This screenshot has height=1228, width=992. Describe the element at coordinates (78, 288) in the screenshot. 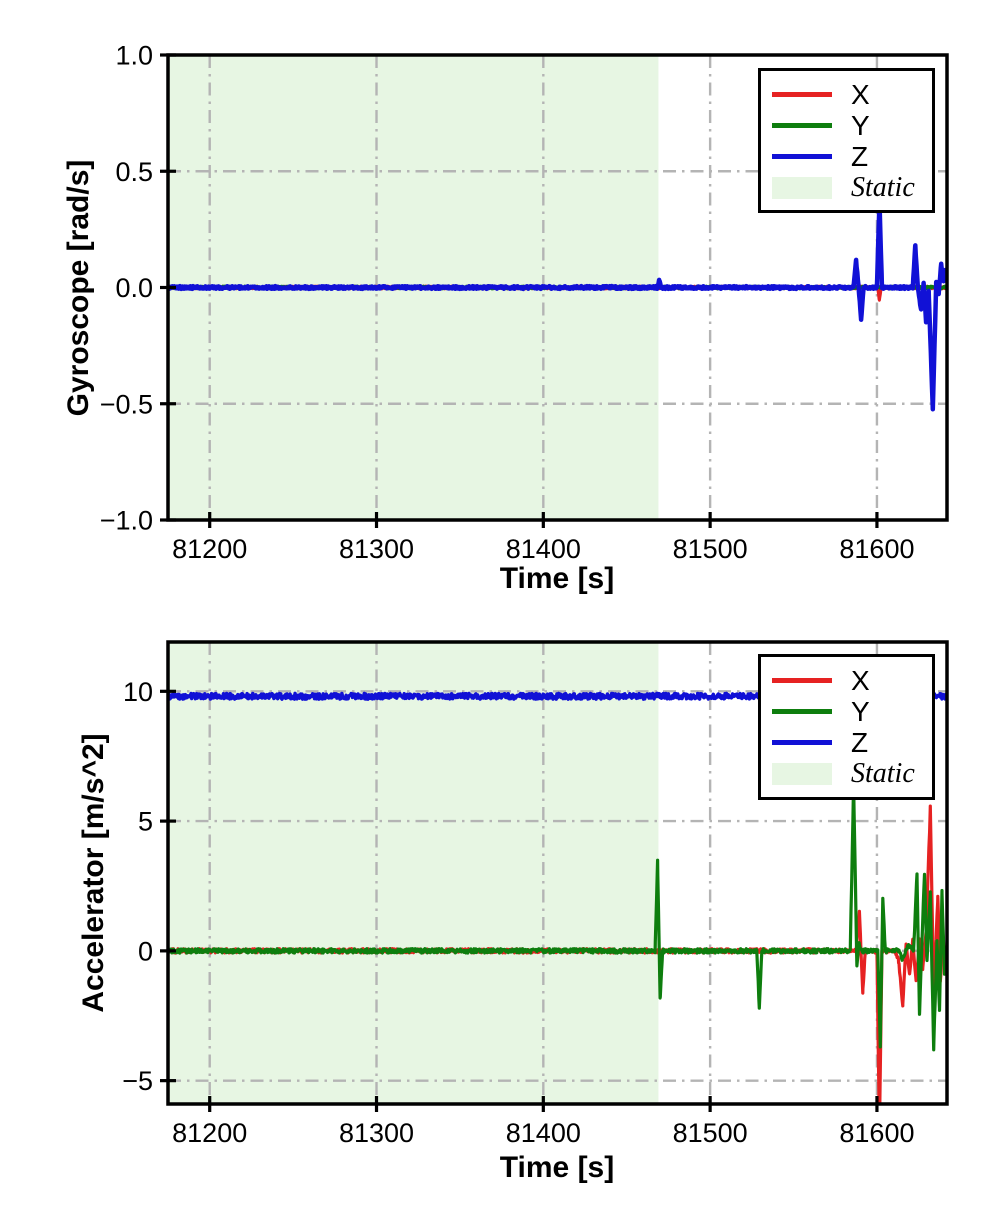

I see `gyroscope-y-axis-label: Gyroscope [rad/s]` at that location.